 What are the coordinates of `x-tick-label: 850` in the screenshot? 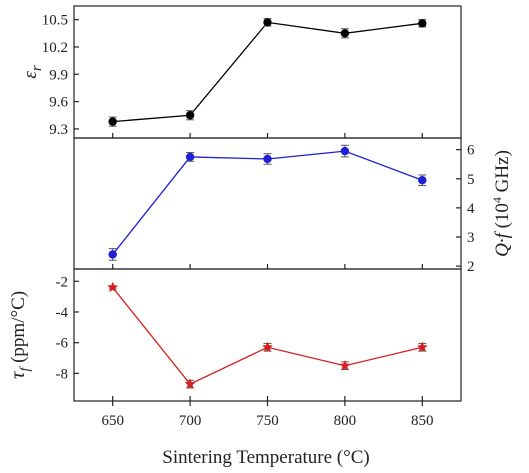 It's located at (422, 421).